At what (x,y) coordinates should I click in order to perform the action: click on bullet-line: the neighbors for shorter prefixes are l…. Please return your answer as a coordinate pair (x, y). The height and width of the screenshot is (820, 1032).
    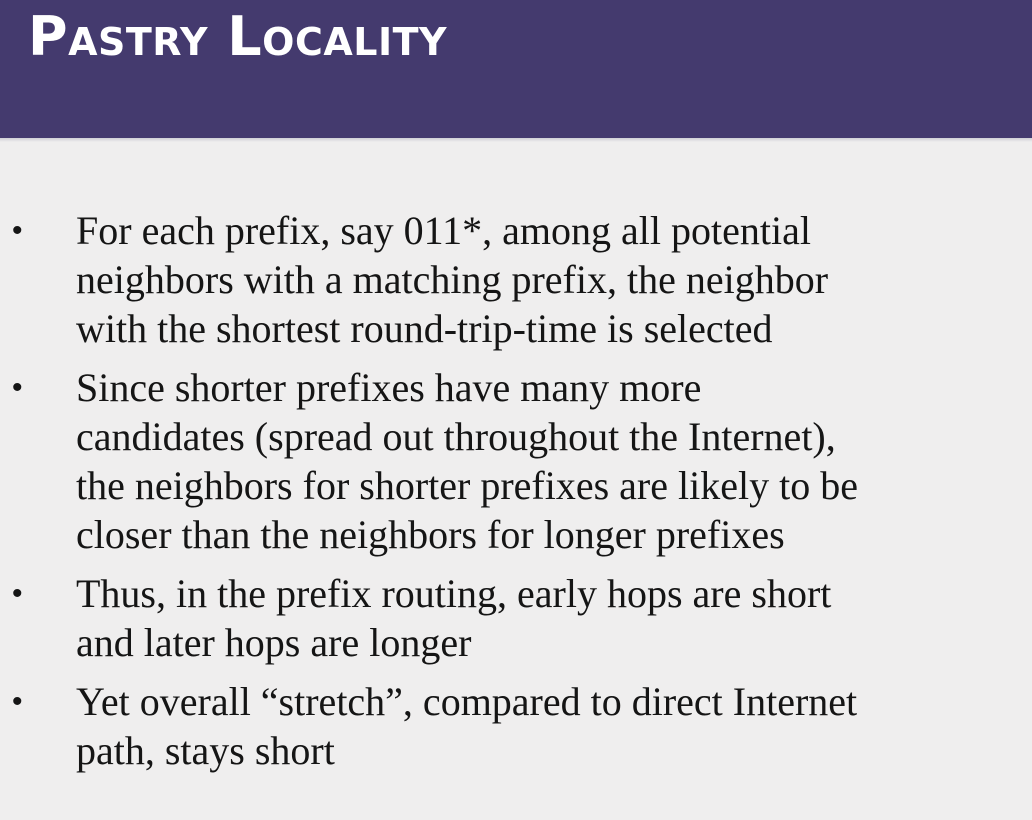
    Looking at the image, I should click on (467, 485).